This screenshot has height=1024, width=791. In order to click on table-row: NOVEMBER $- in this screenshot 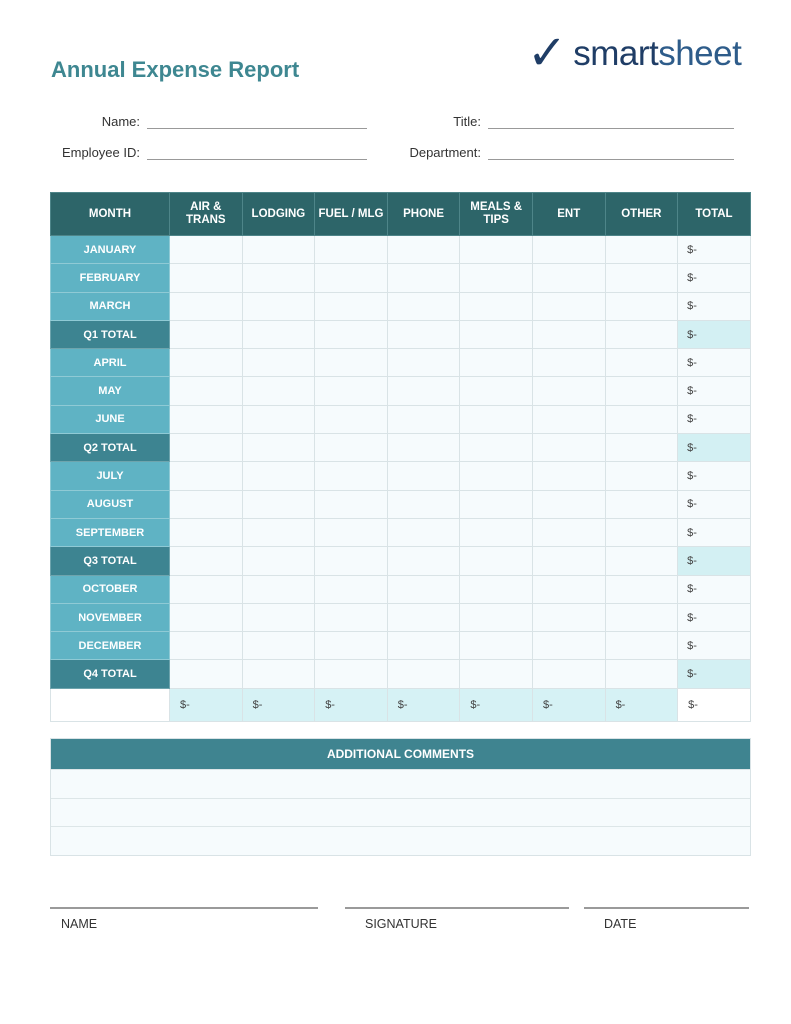, I will do `click(400, 617)`.